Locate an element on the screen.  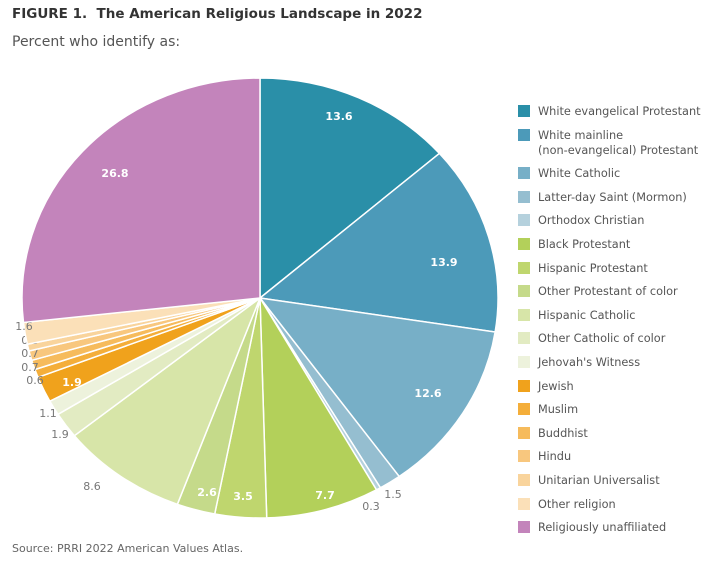
legend-item: White Catholic is located at coordinates (618, 173).